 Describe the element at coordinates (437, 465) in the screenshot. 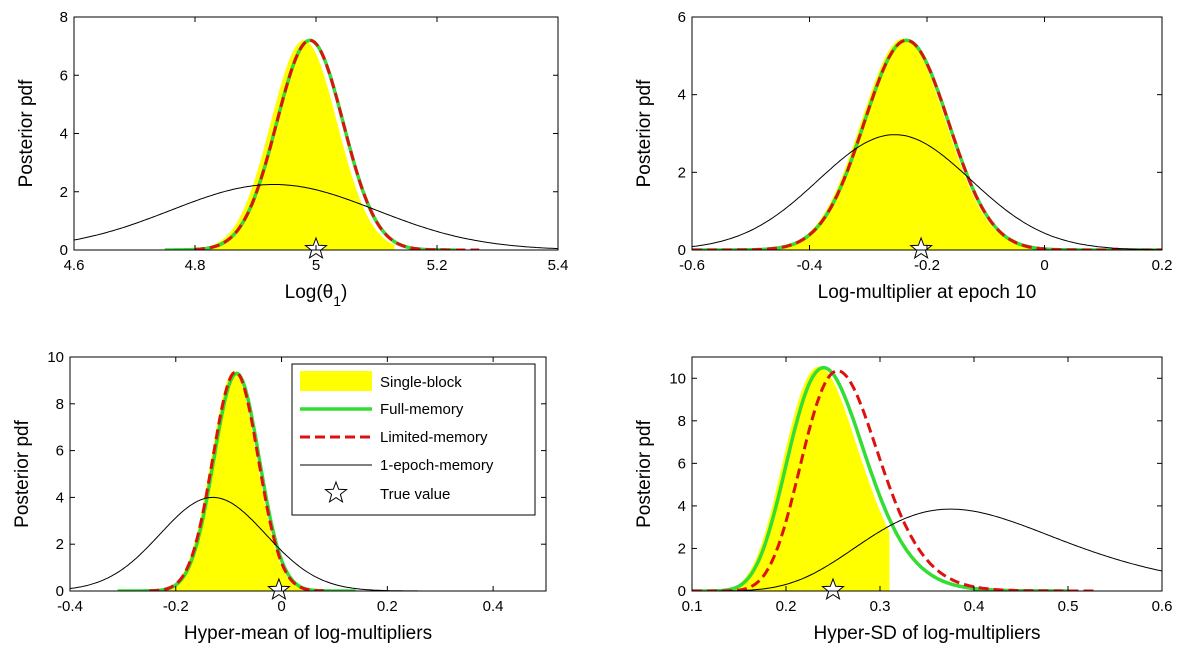

I see `legend-label-one-epoch-memory: 1-epoch-memory` at that location.